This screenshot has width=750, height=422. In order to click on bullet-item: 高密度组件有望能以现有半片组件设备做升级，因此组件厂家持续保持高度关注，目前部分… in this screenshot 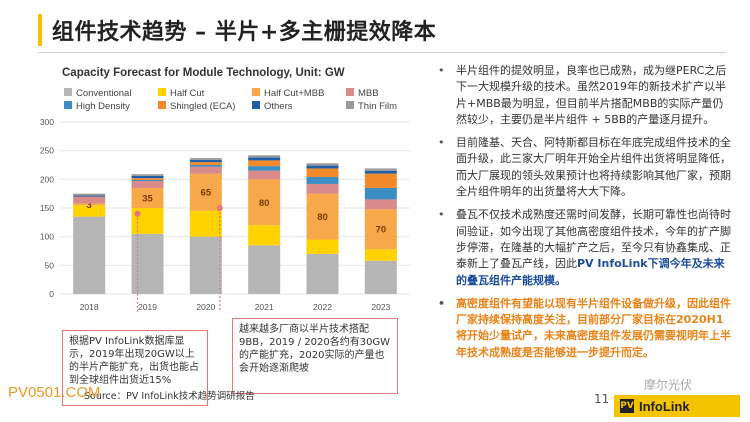, I will do `click(582, 328)`.